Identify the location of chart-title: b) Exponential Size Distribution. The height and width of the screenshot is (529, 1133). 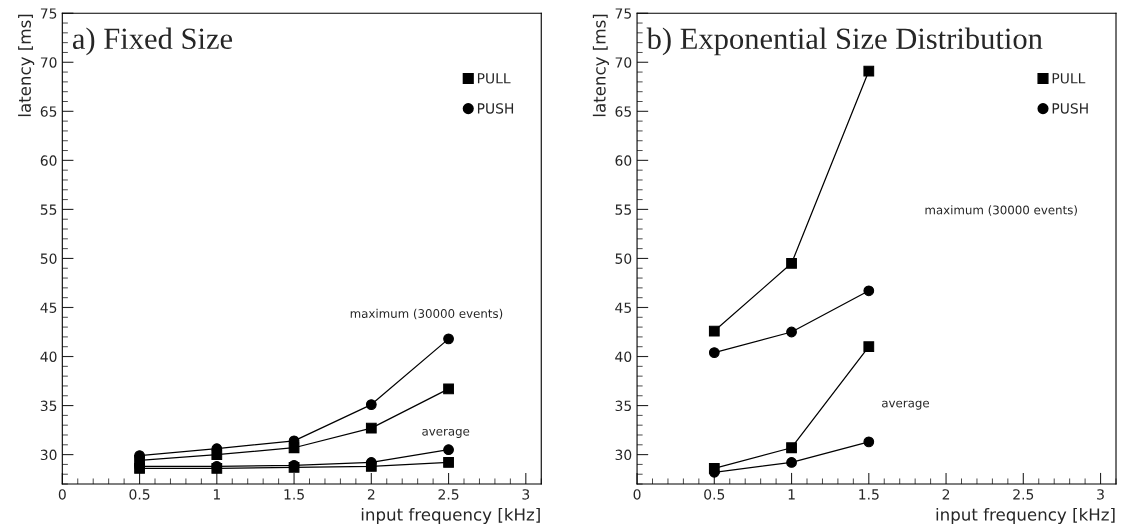
(844, 41).